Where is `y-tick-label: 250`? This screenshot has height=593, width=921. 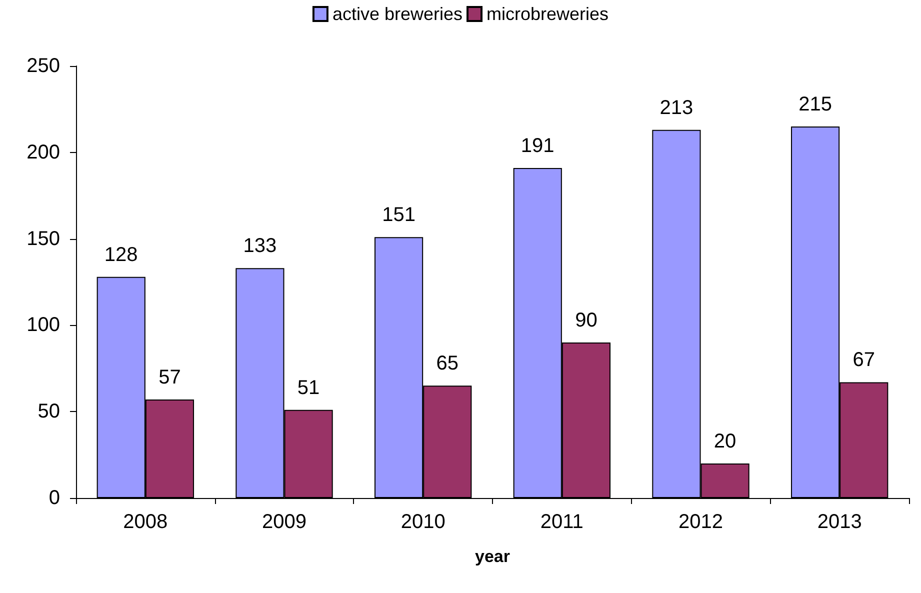
y-tick-label: 250 is located at coordinates (43, 66).